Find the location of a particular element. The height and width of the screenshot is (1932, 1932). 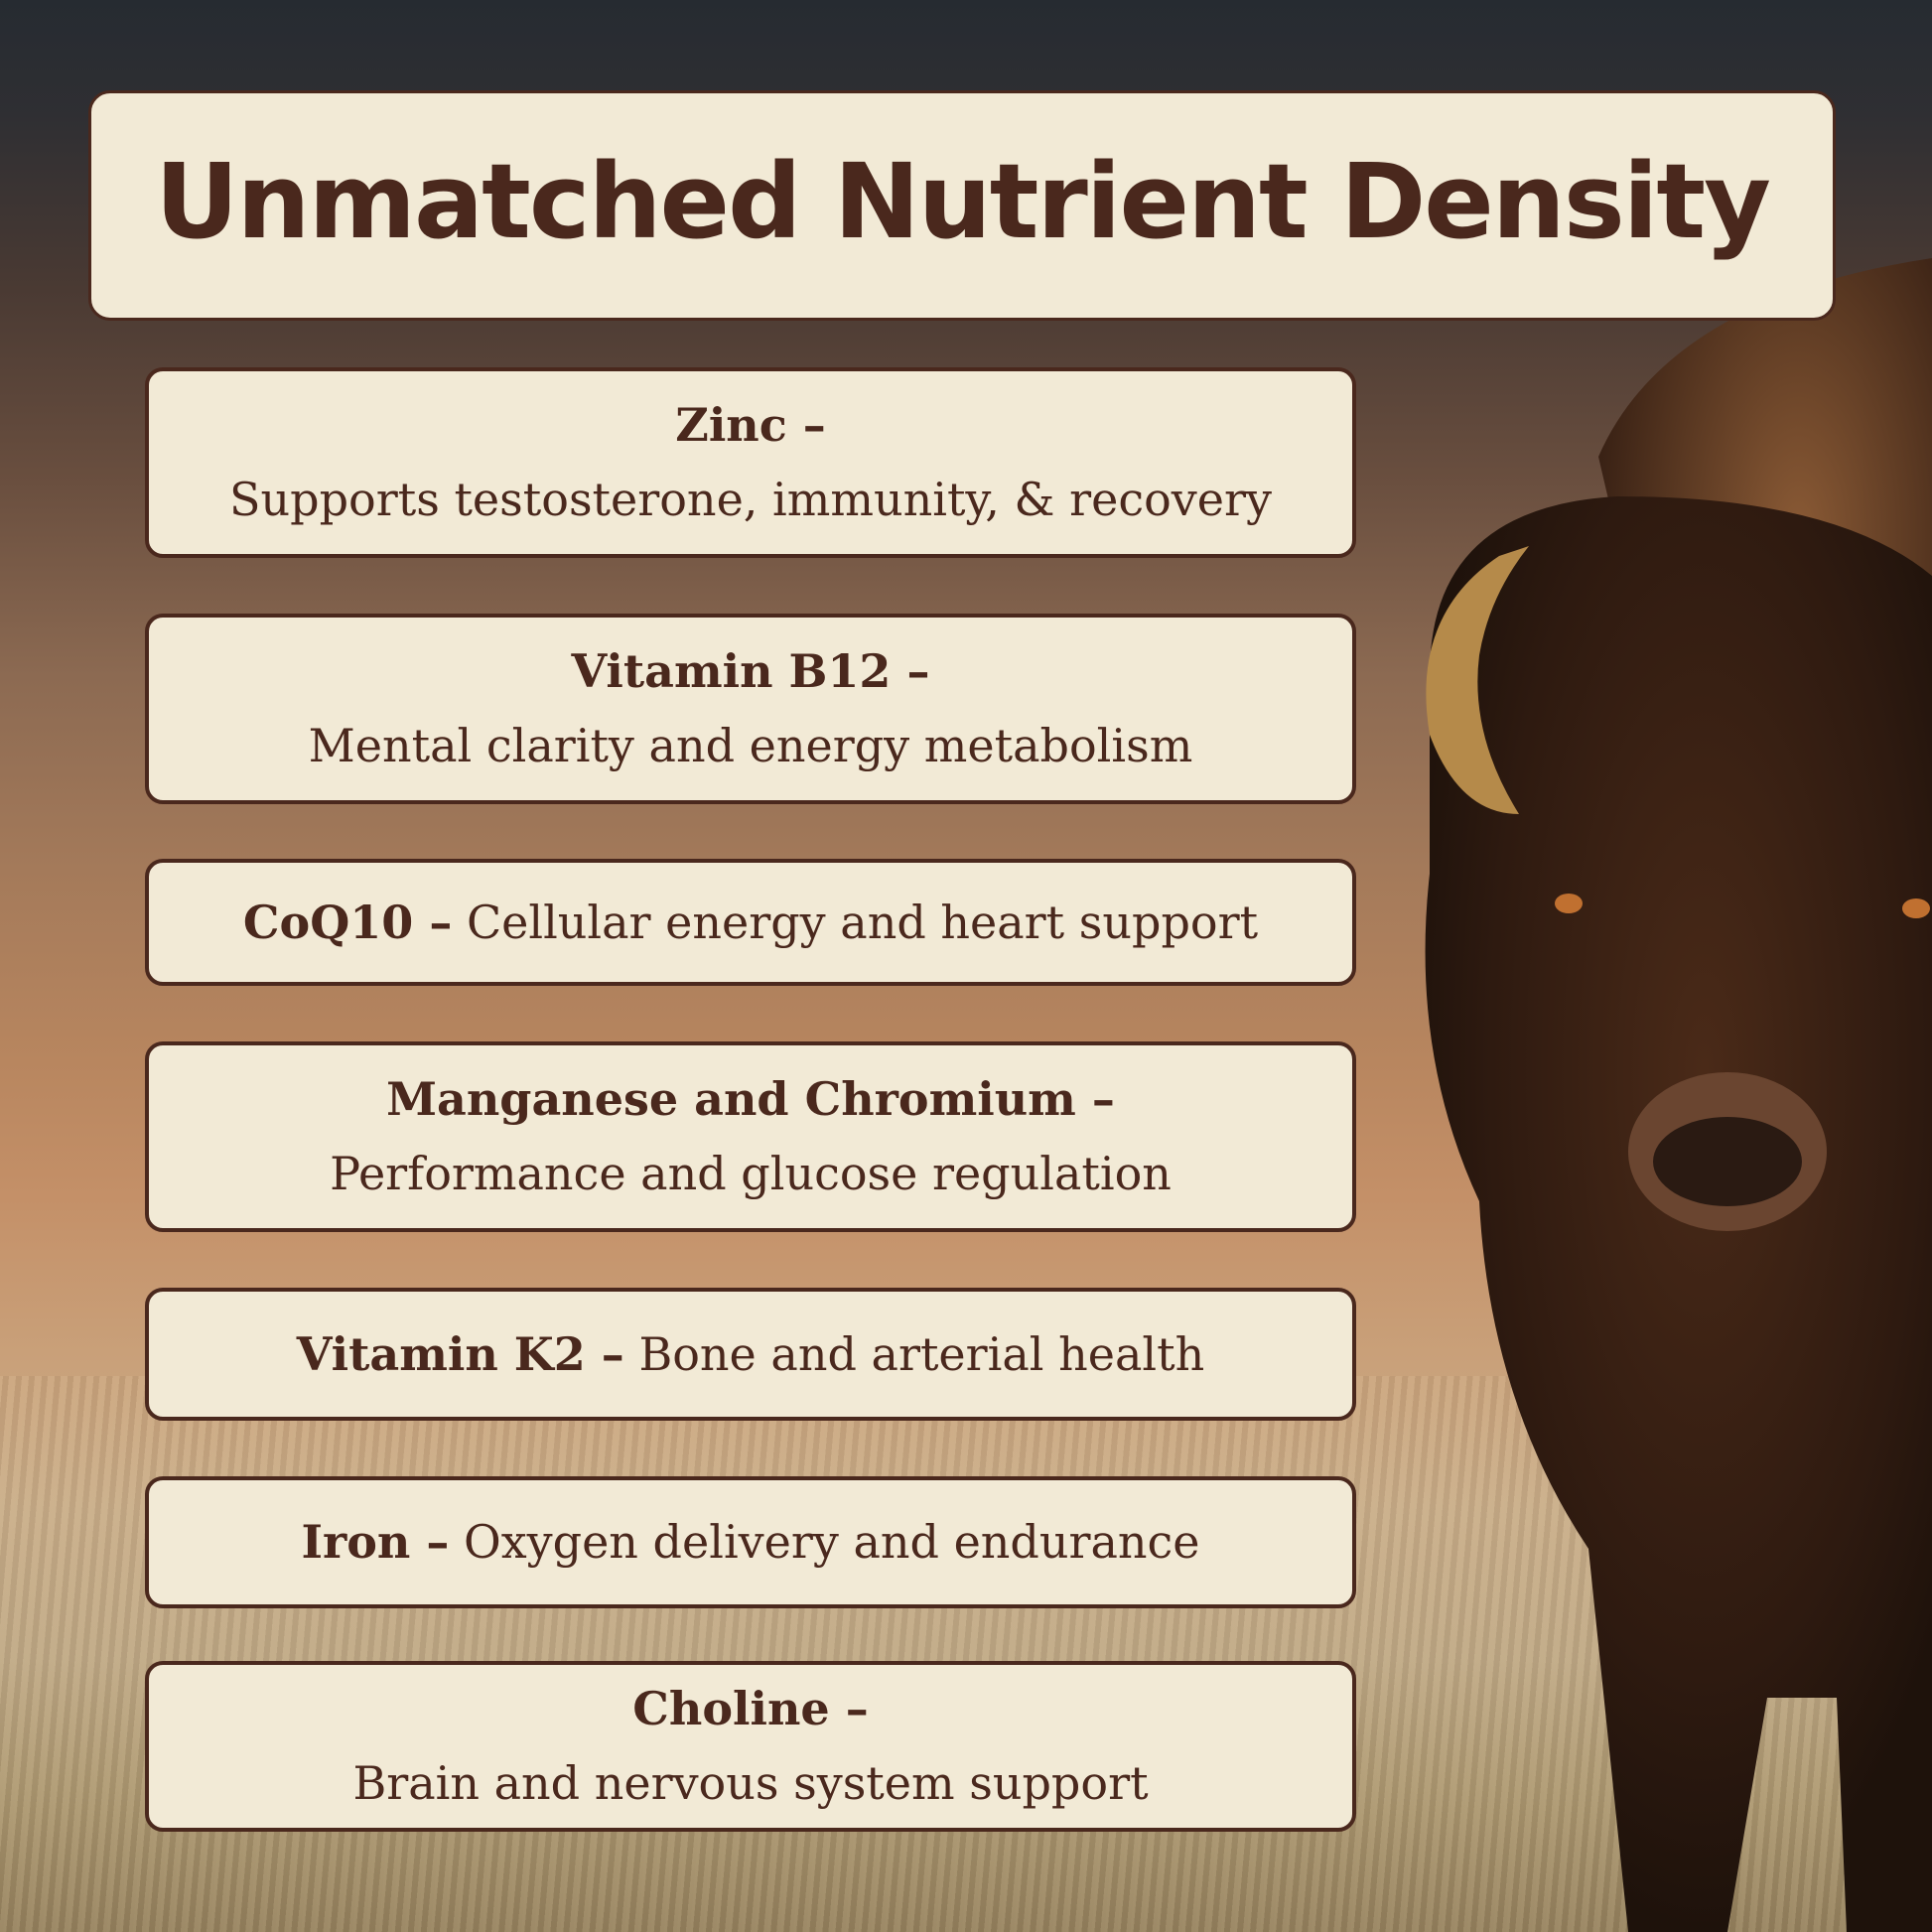

nutrient-description: Cellular energy and heart support is located at coordinates (862, 922).